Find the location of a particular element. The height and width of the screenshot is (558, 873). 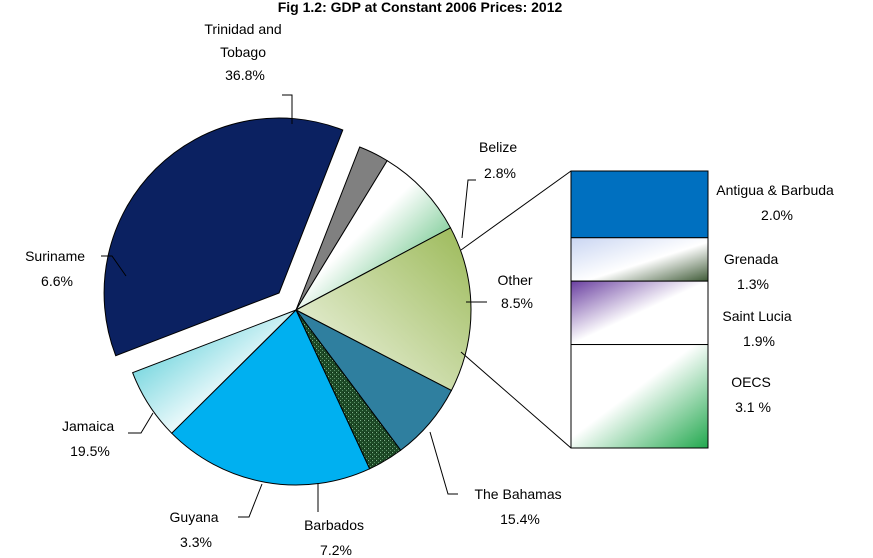

pie-slice-the-bahamas is located at coordinates (383, 309).